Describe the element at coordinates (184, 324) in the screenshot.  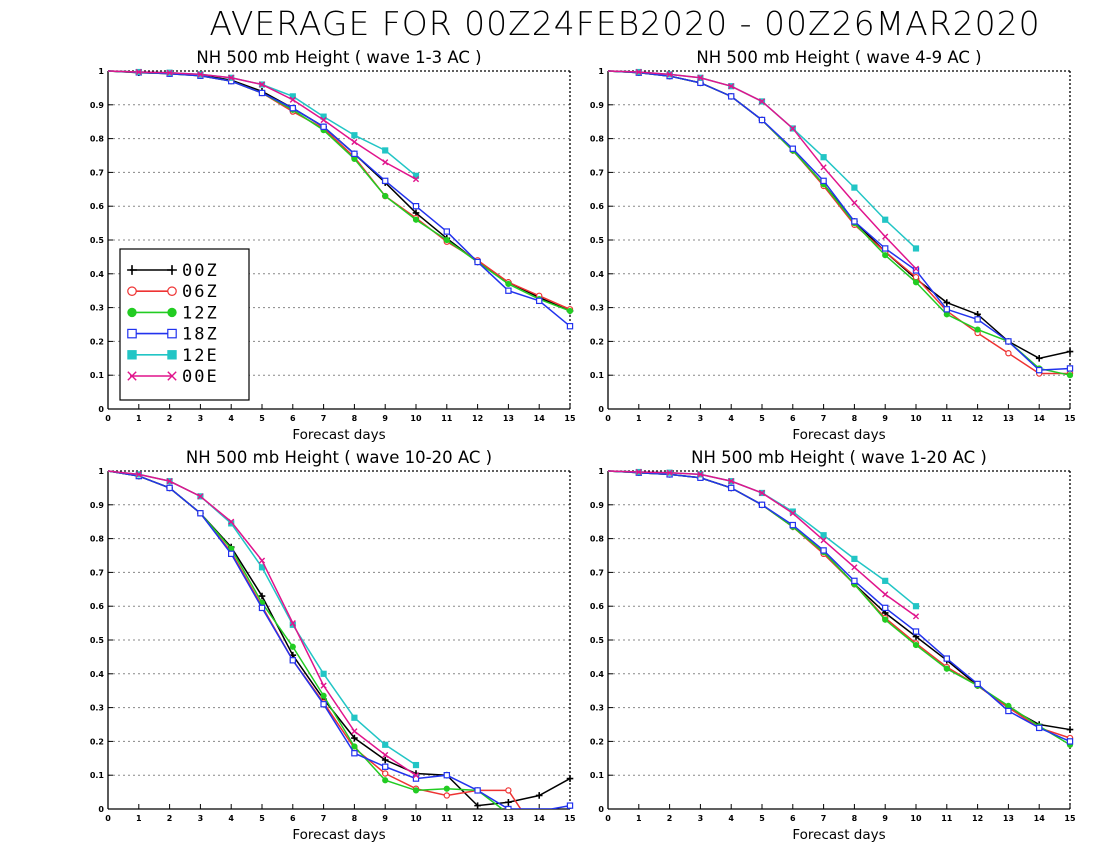
I see `legend-box` at that location.